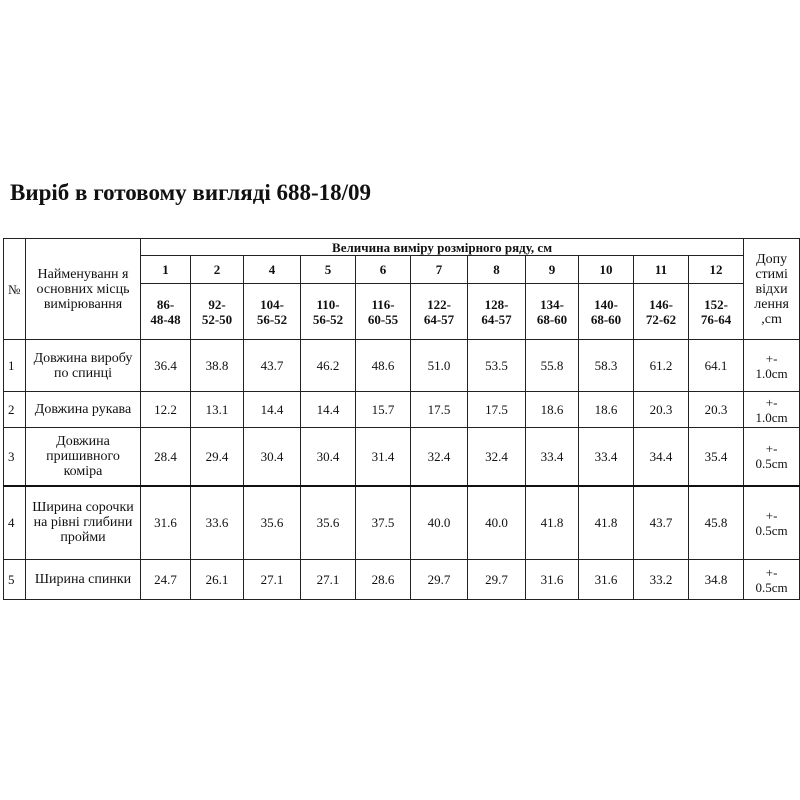 The image size is (800, 800). What do you see at coordinates (383, 311) in the screenshot?
I see `size-measure: 116- 60-55` at bounding box center [383, 311].